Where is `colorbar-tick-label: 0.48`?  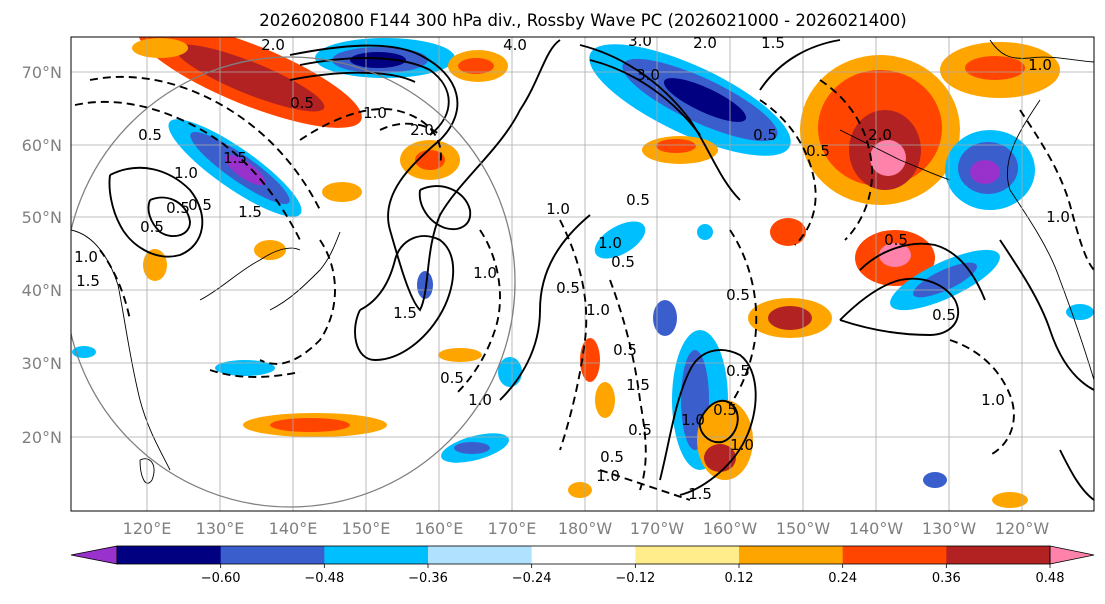 colorbar-tick-label: 0.48 is located at coordinates (1050, 578).